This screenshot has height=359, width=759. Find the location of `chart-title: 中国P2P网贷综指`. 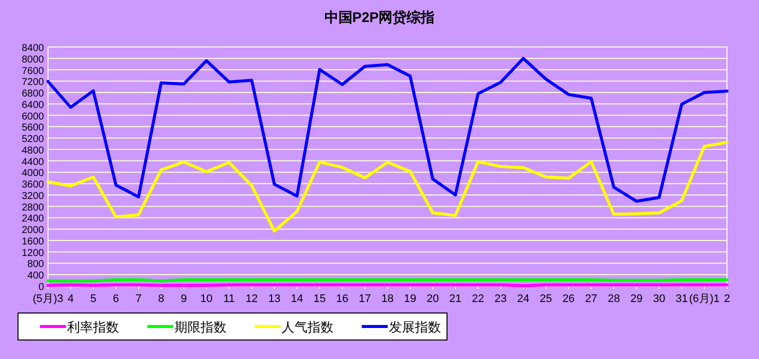

chart-title: 中国P2P网贷综指 is located at coordinates (379, 17).